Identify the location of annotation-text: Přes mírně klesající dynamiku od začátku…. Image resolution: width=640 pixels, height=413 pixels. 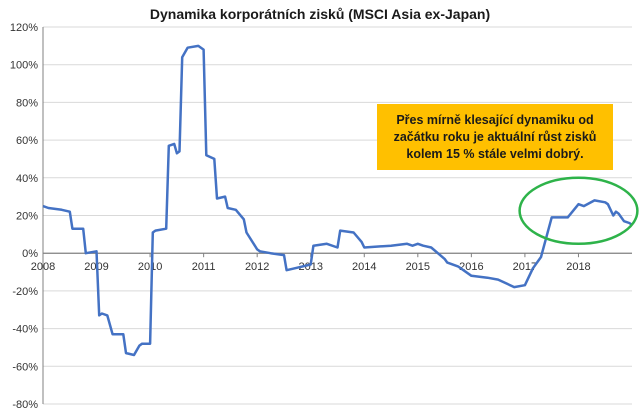
(495, 136).